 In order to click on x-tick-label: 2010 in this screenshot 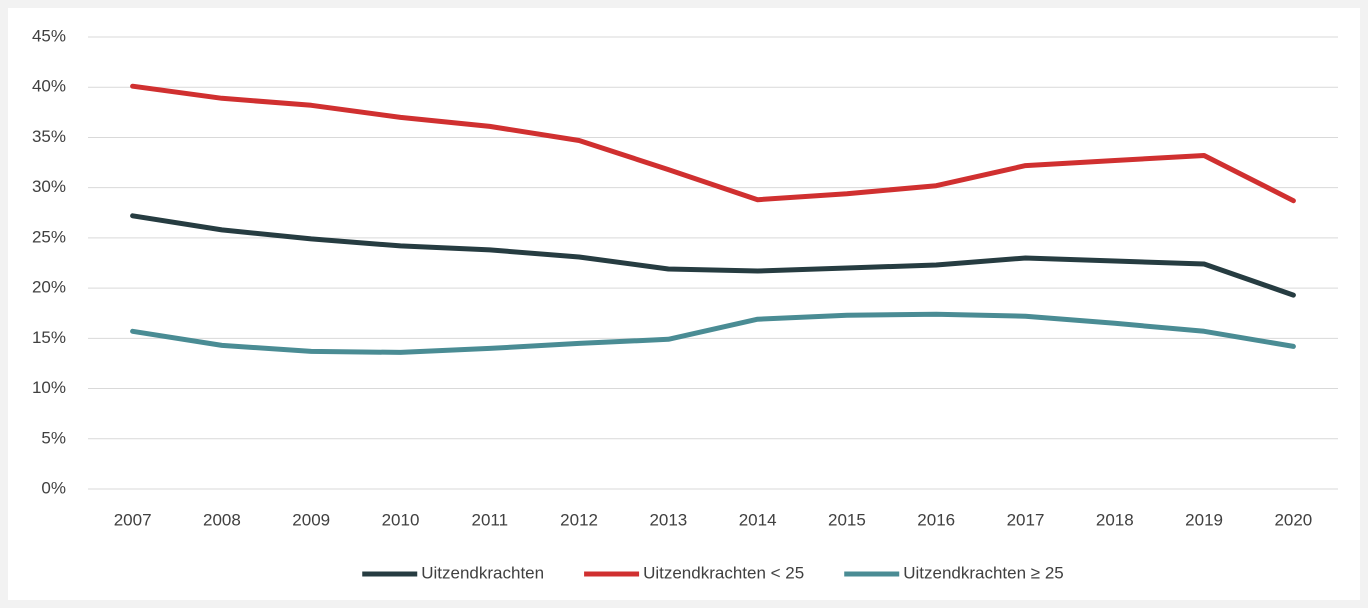, I will do `click(401, 519)`.